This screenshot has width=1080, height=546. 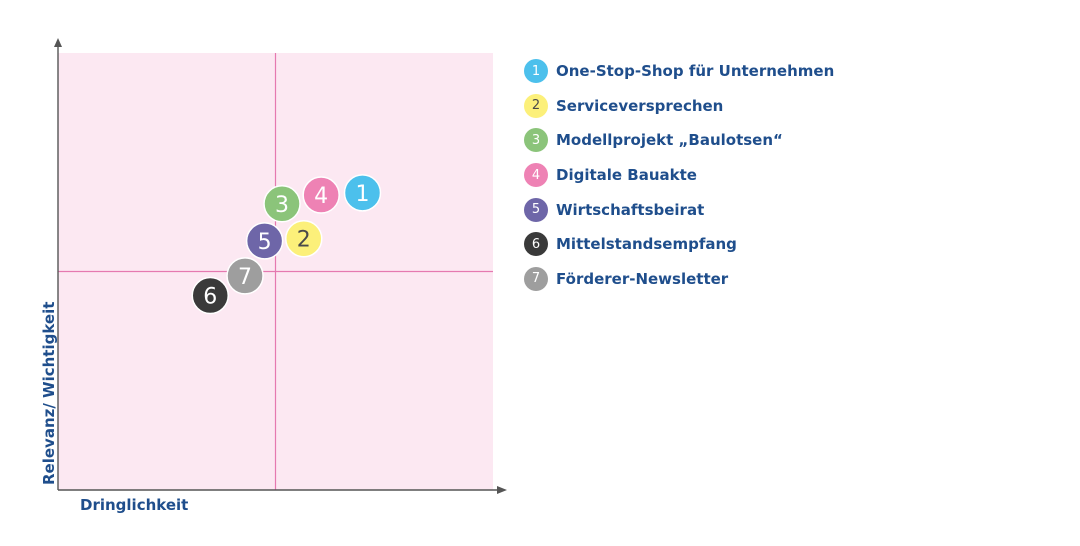 I want to click on legend-badge-3: 3, so click(x=536, y=140).